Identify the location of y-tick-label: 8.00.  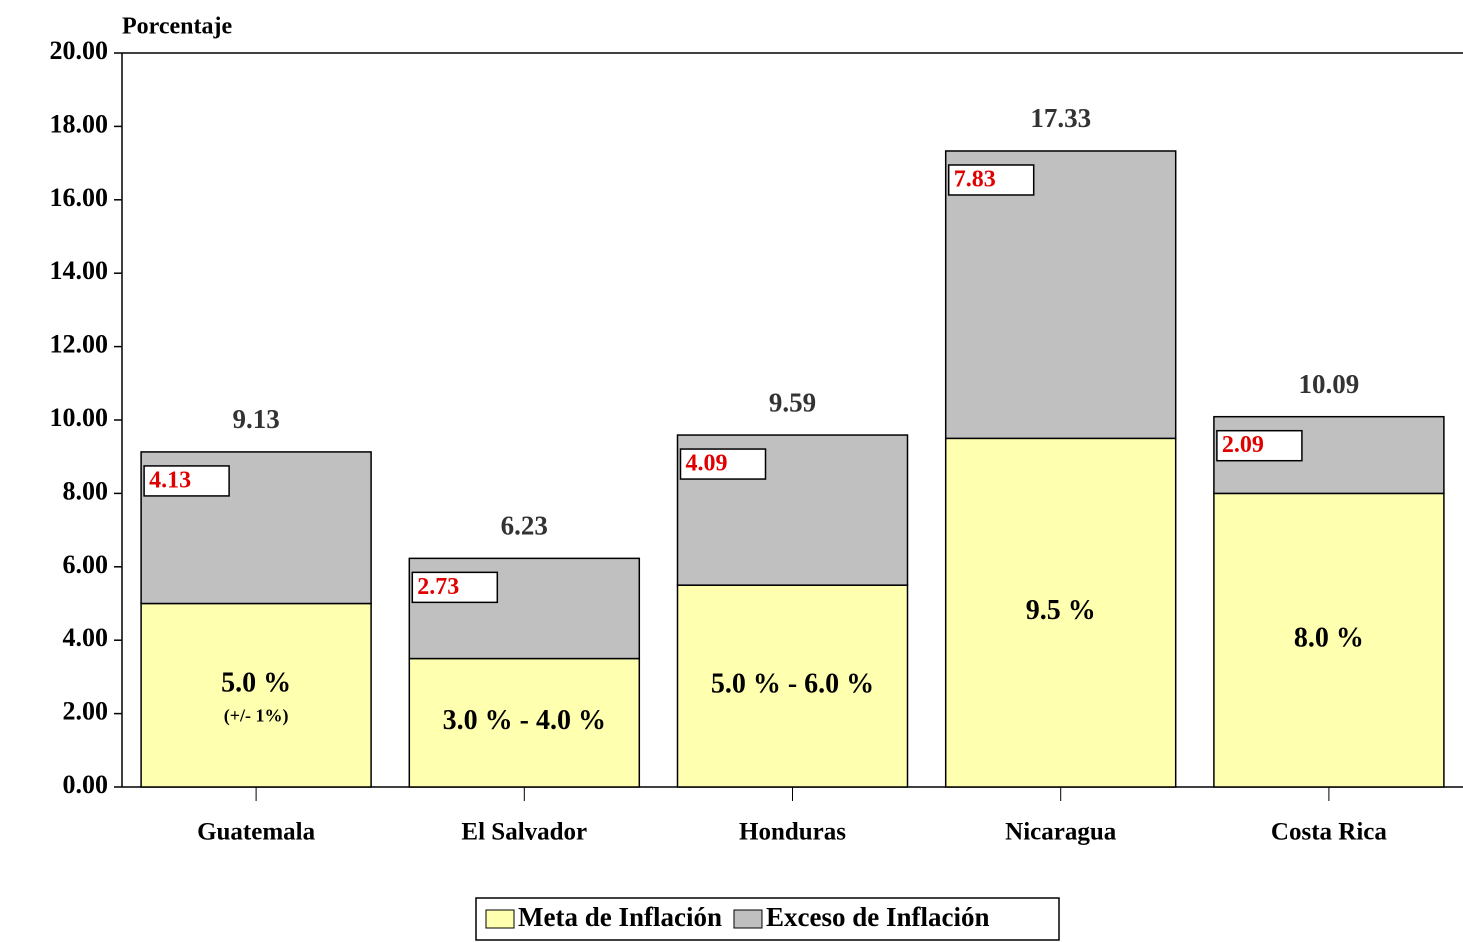
(86, 490).